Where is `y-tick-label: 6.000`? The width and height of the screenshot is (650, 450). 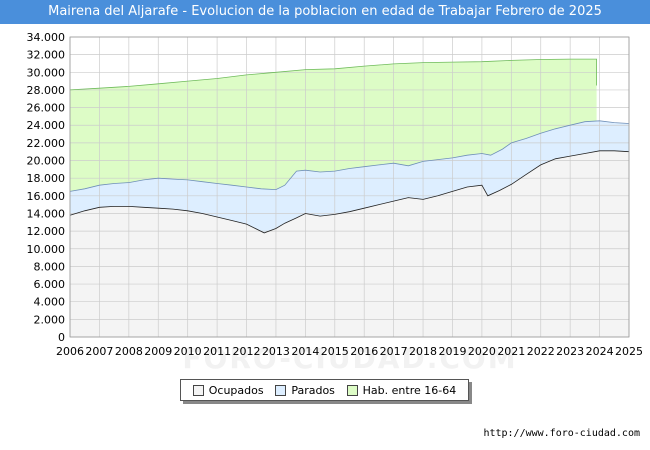 y-tick-label: 6.000 is located at coordinates (50, 284).